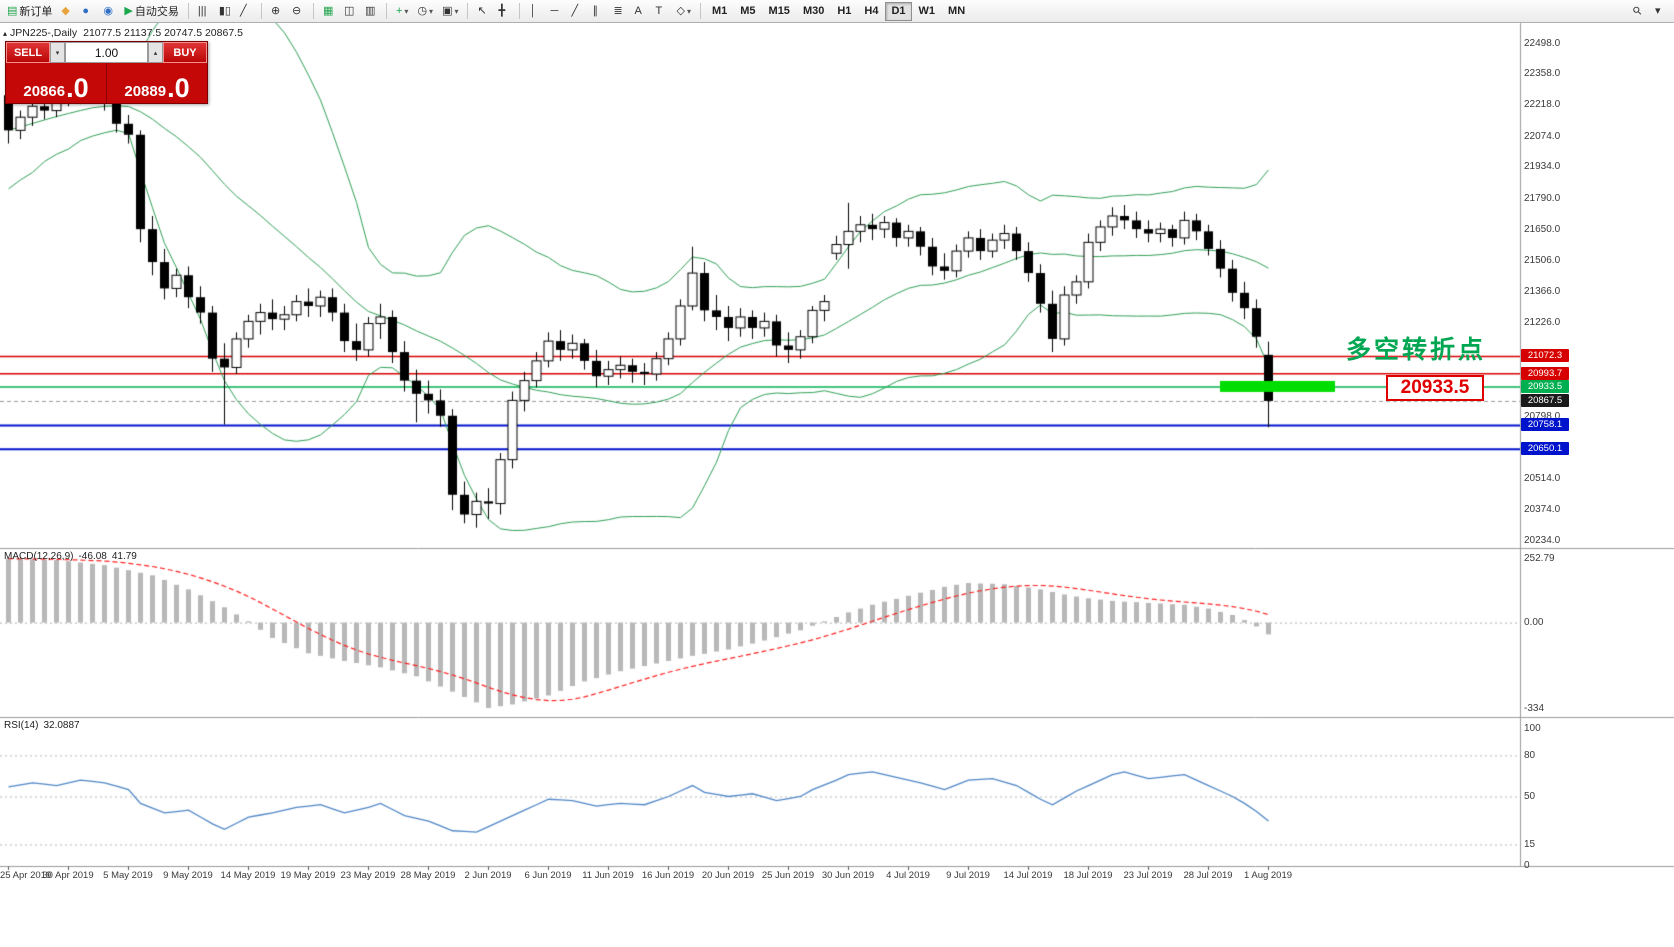 Image resolution: width=1674 pixels, height=947 pixels. What do you see at coordinates (1416, 350) in the screenshot?
I see `turning-point-annotation: 多空转折点` at bounding box center [1416, 350].